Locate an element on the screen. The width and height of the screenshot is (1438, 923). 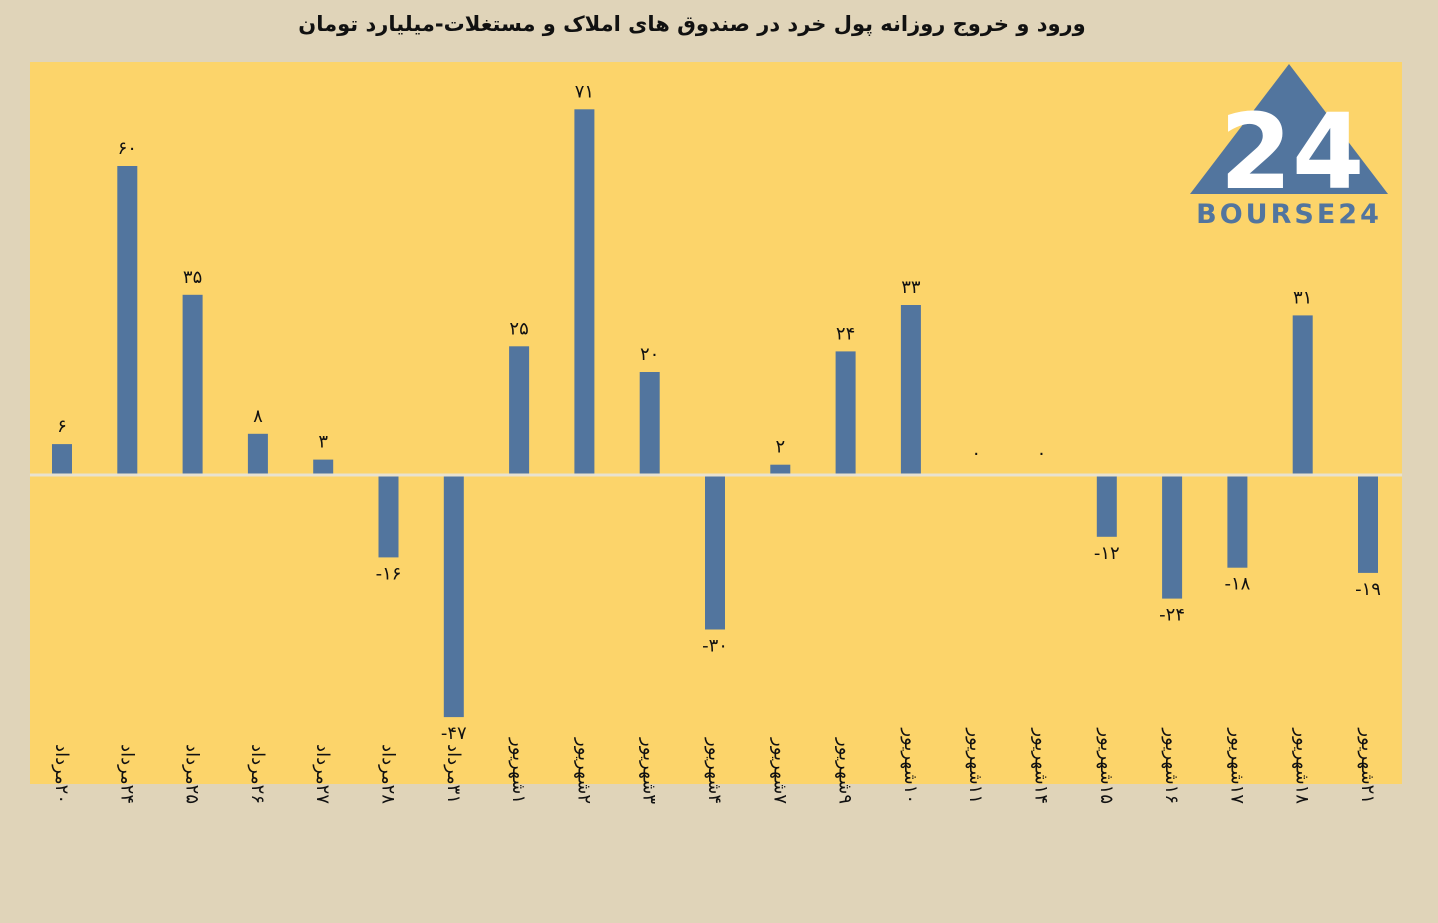
category-tick-label: ۲۸مرداد is located at coordinates (388, 774).